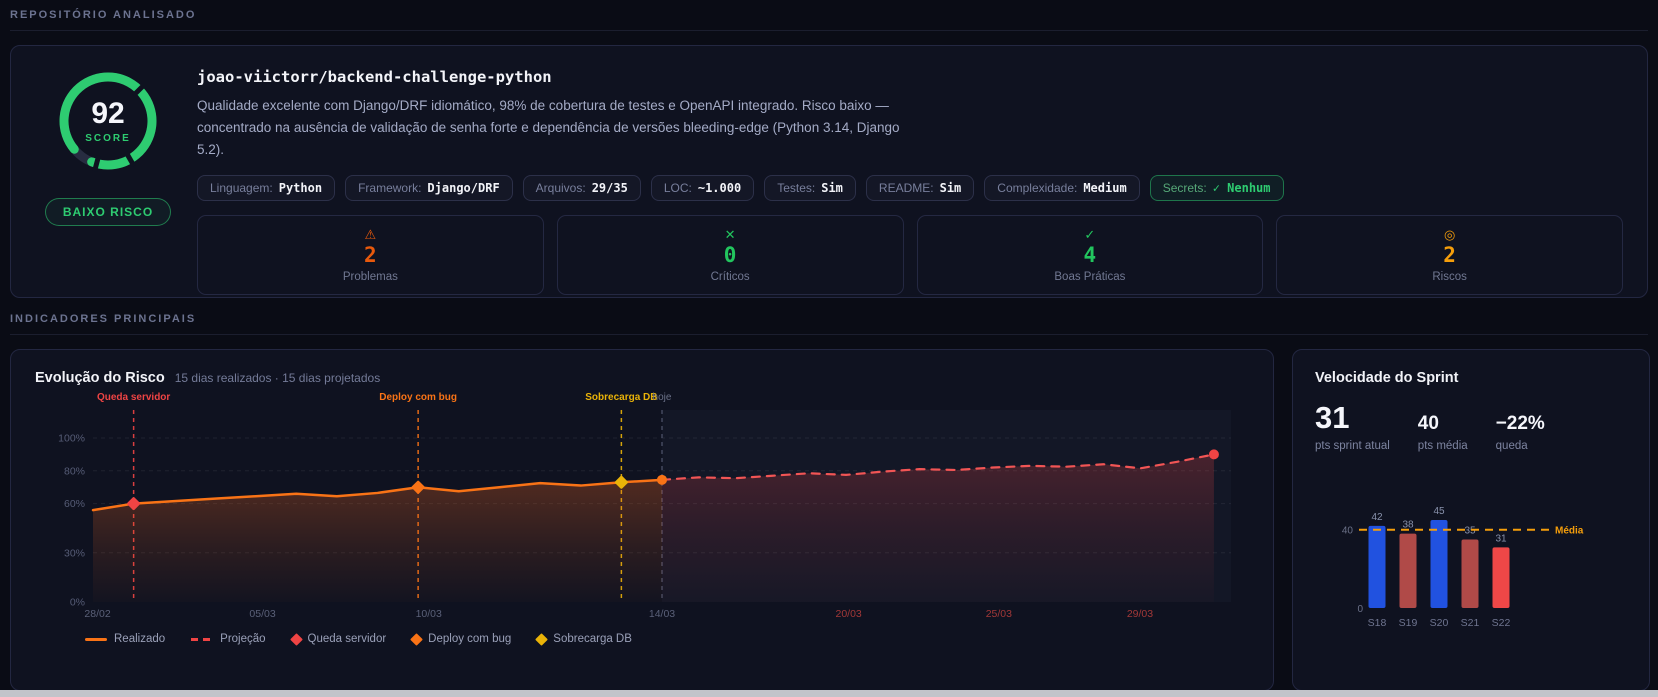 The image size is (1658, 697). I want to click on sprint-card-title: Velocidade do Sprint, so click(1387, 378).